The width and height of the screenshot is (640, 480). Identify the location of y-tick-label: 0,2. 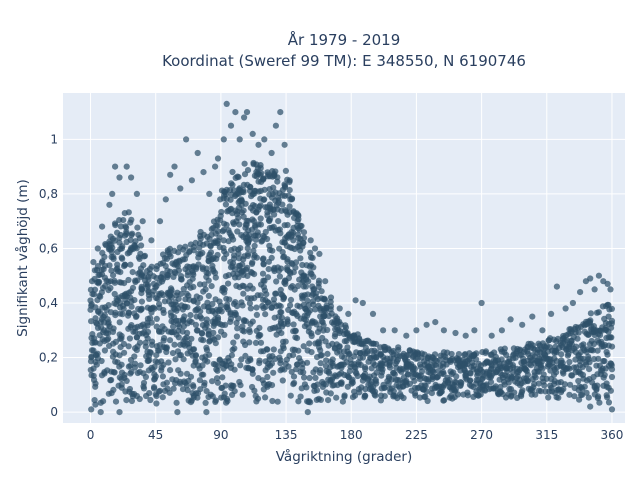
(48, 358).